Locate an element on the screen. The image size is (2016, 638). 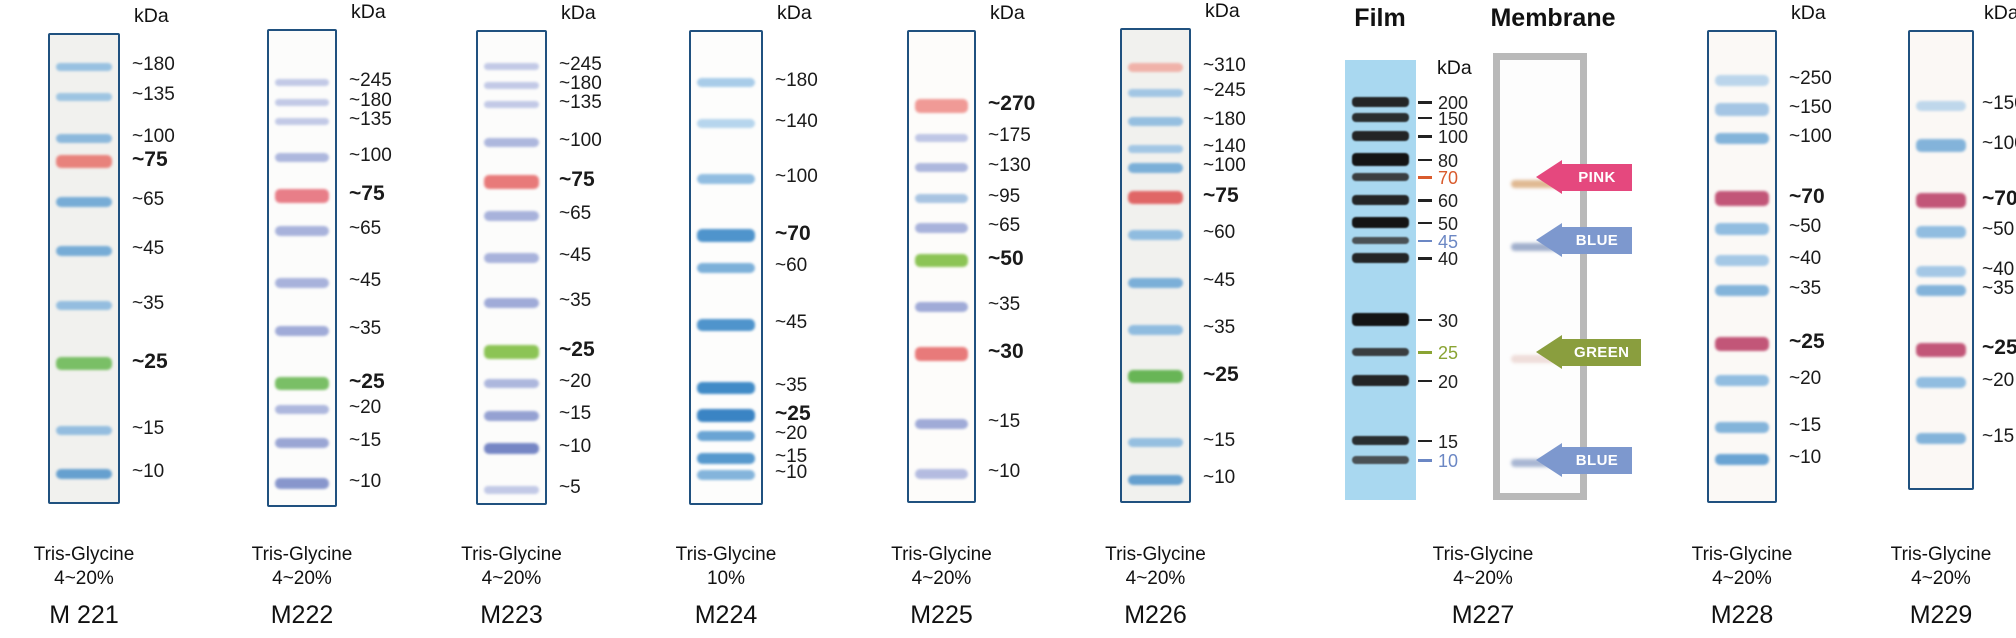
film-band-60kda is located at coordinates (1380, 200).